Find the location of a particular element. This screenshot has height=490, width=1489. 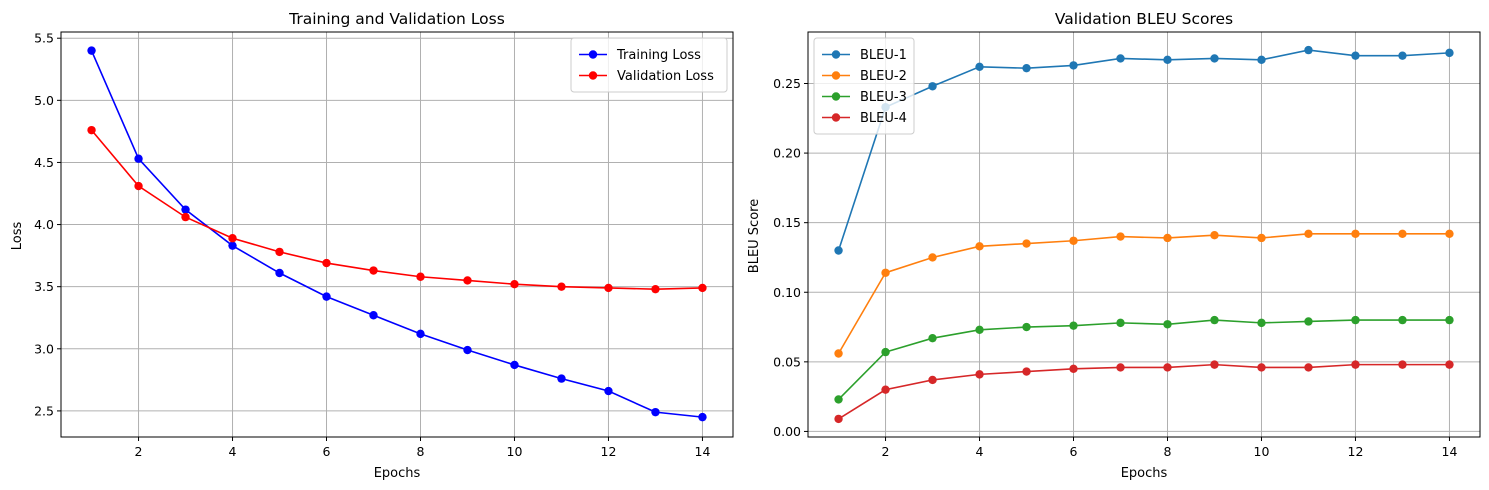

loss-ytick-label: 4.5 is located at coordinates (44, 162).